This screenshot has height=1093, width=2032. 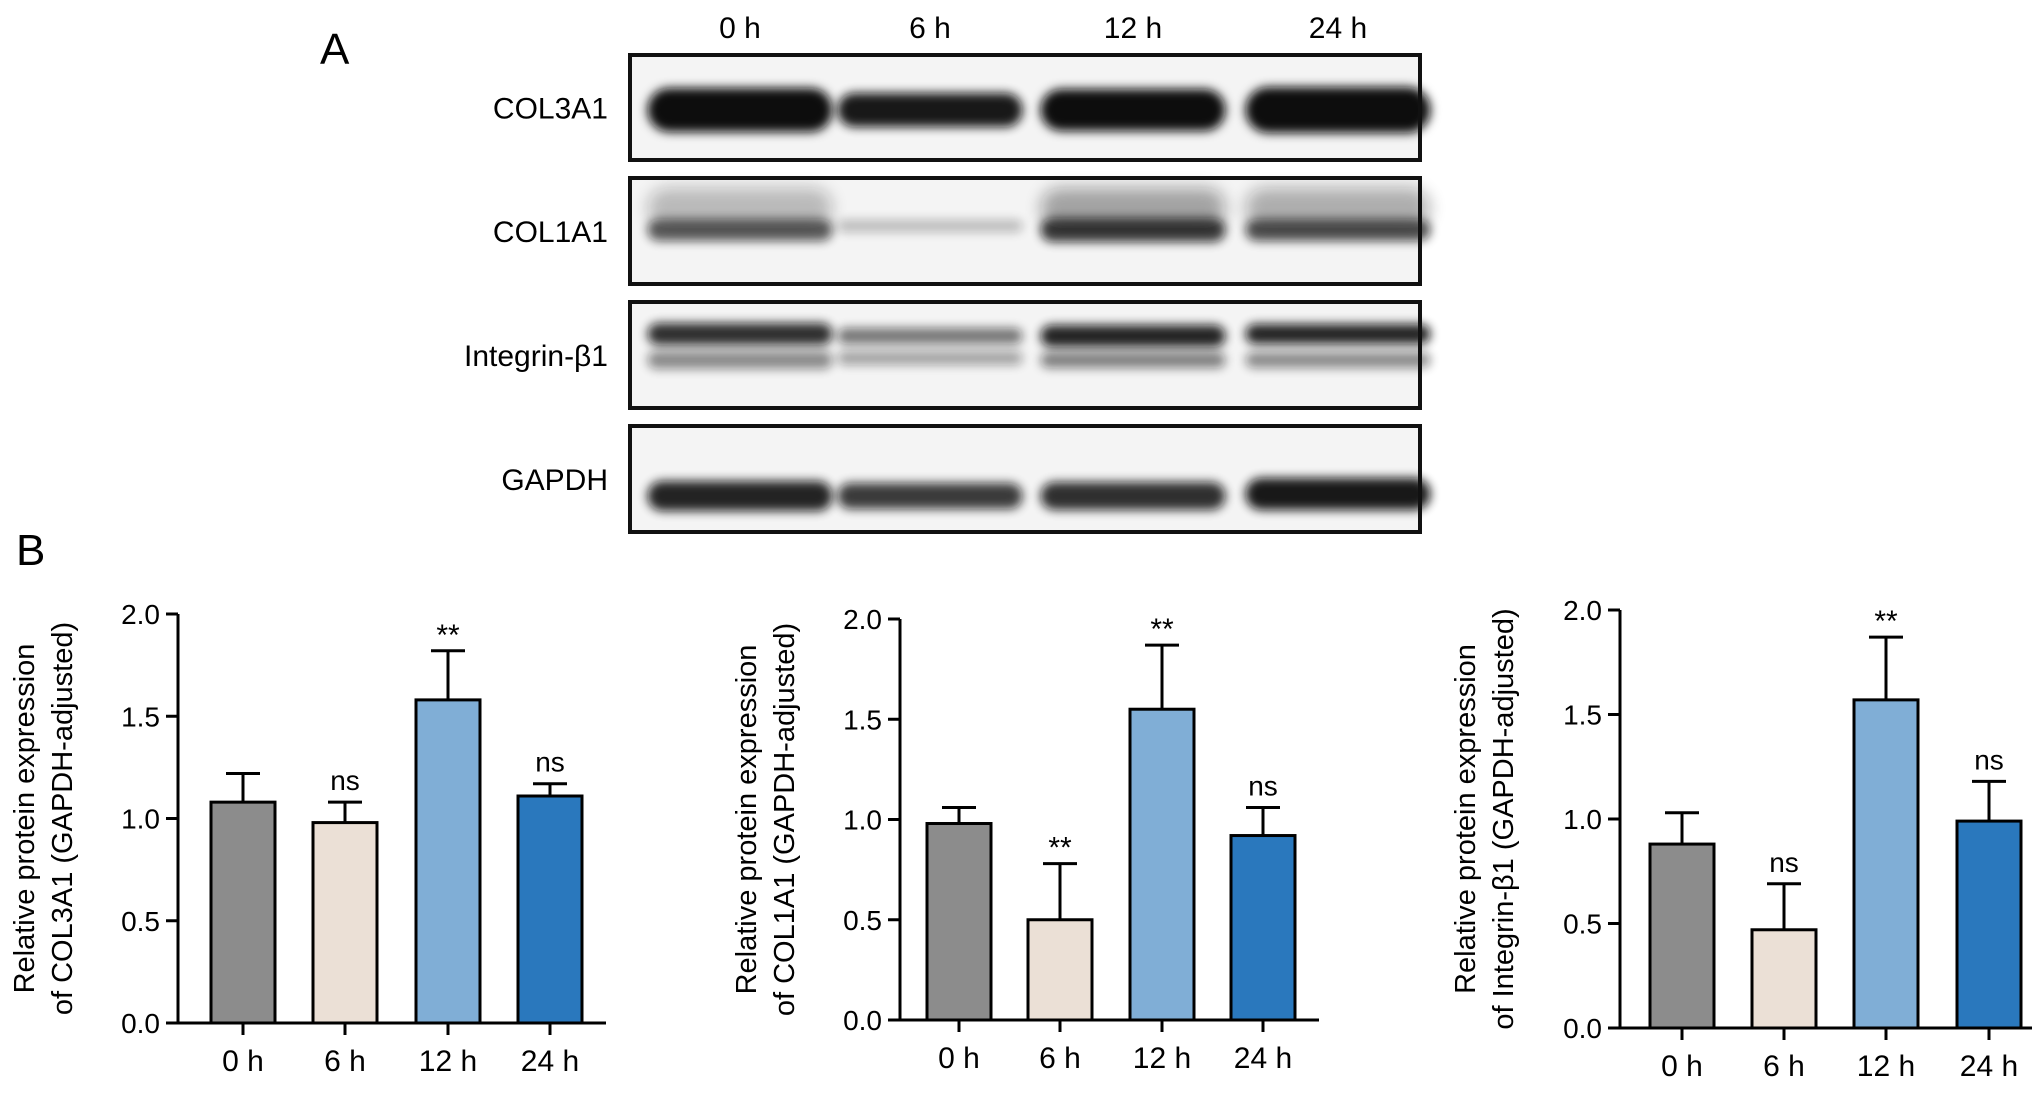 What do you see at coordinates (785, 819) in the screenshot?
I see `y-axis-label-line-2: of COL1A1 (GAPDH-adjusted)` at bounding box center [785, 819].